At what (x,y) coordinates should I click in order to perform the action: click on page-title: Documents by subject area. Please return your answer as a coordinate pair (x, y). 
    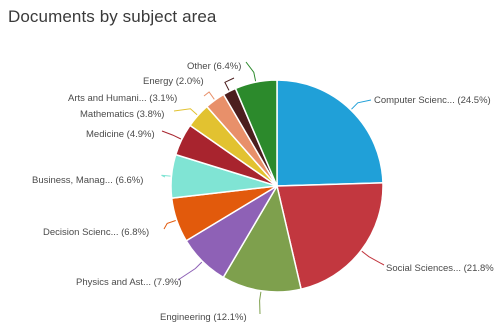
    Looking at the image, I should click on (112, 16).